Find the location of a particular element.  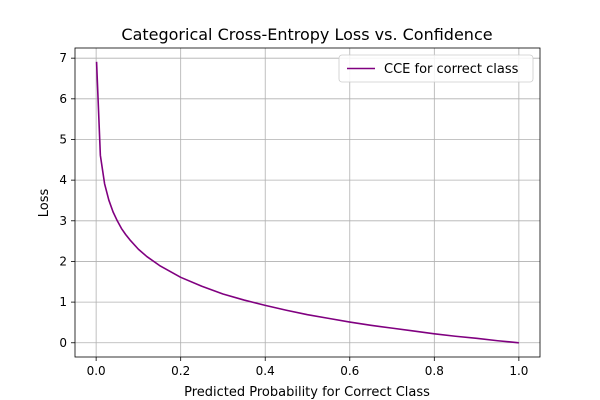

y-tick-label: 4 is located at coordinates (63, 180).